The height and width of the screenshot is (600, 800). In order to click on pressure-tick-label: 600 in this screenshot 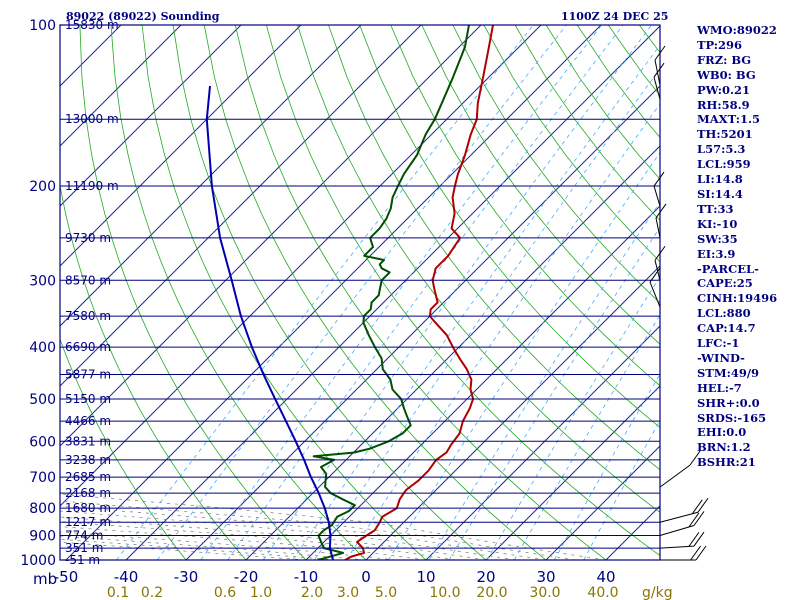, I will do `click(42, 442)`.